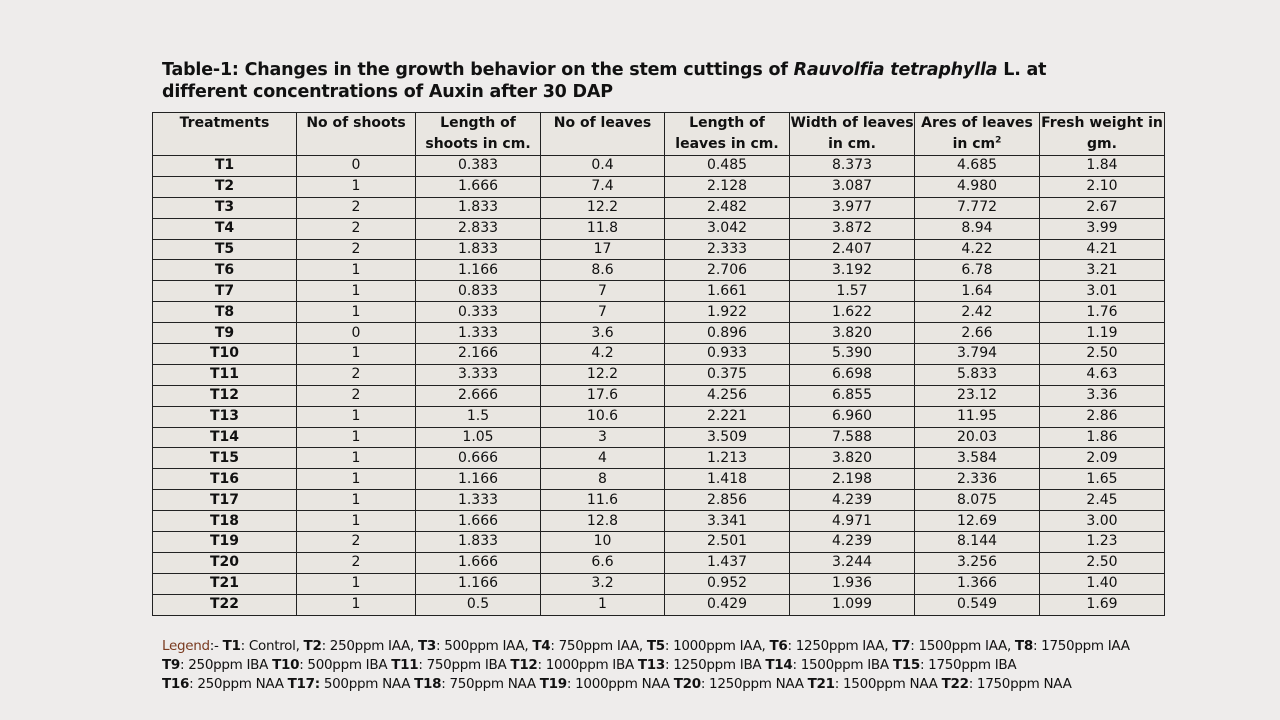 Image resolution: width=1280 pixels, height=720 pixels. What do you see at coordinates (658, 500) in the screenshot?
I see `table-row: T17 1 1.333 11.6 2.856 4.239 8.075 2.45` at bounding box center [658, 500].